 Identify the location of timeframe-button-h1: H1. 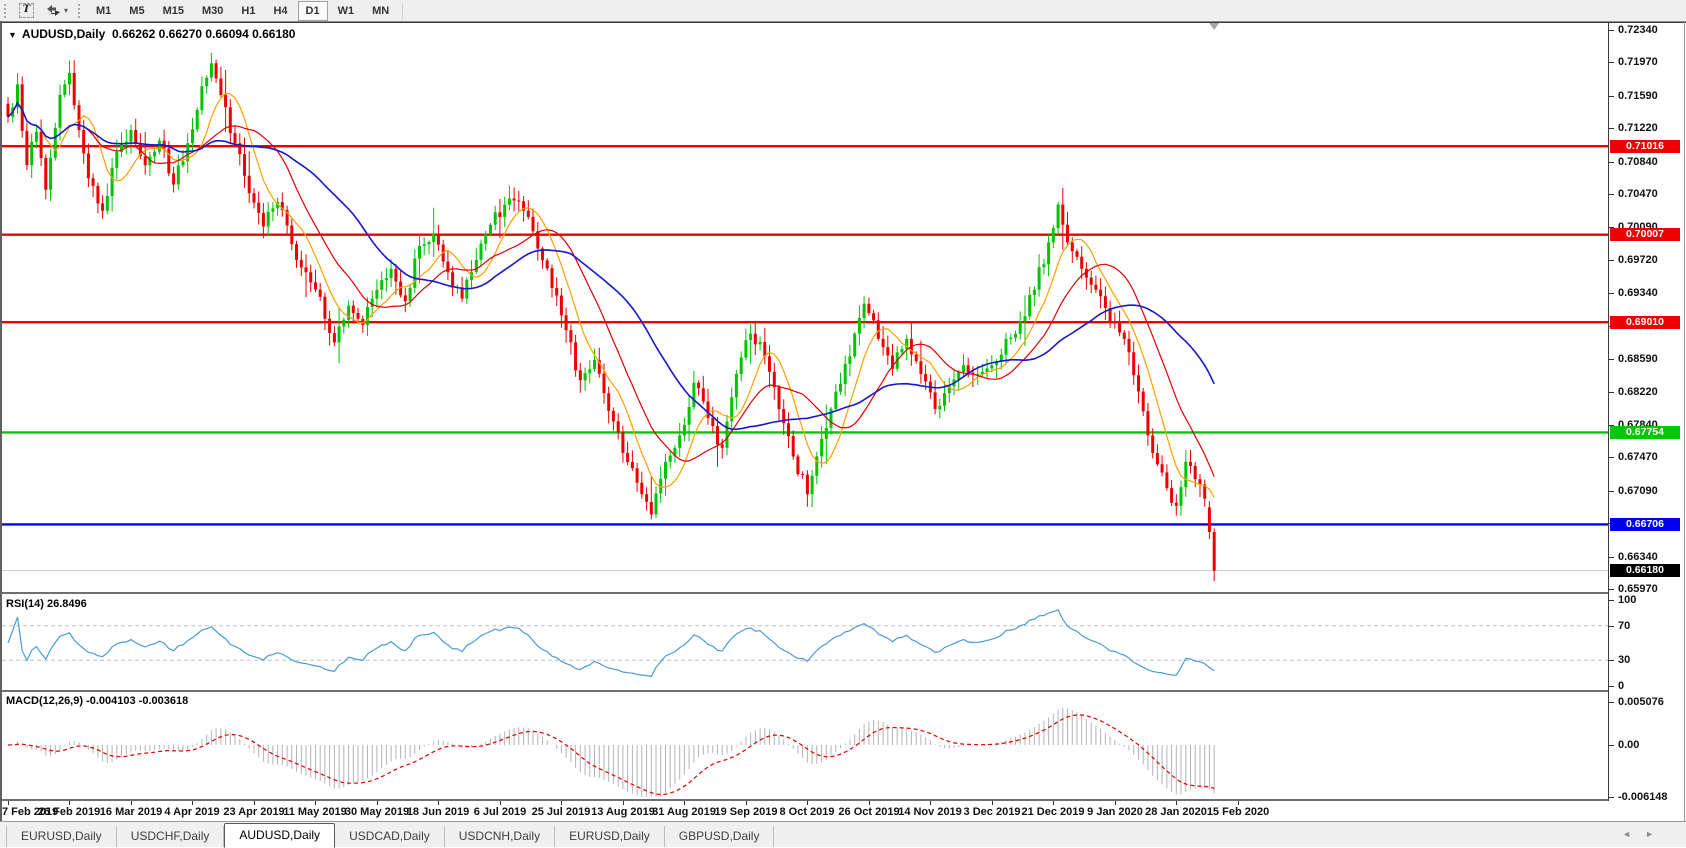
(248, 10).